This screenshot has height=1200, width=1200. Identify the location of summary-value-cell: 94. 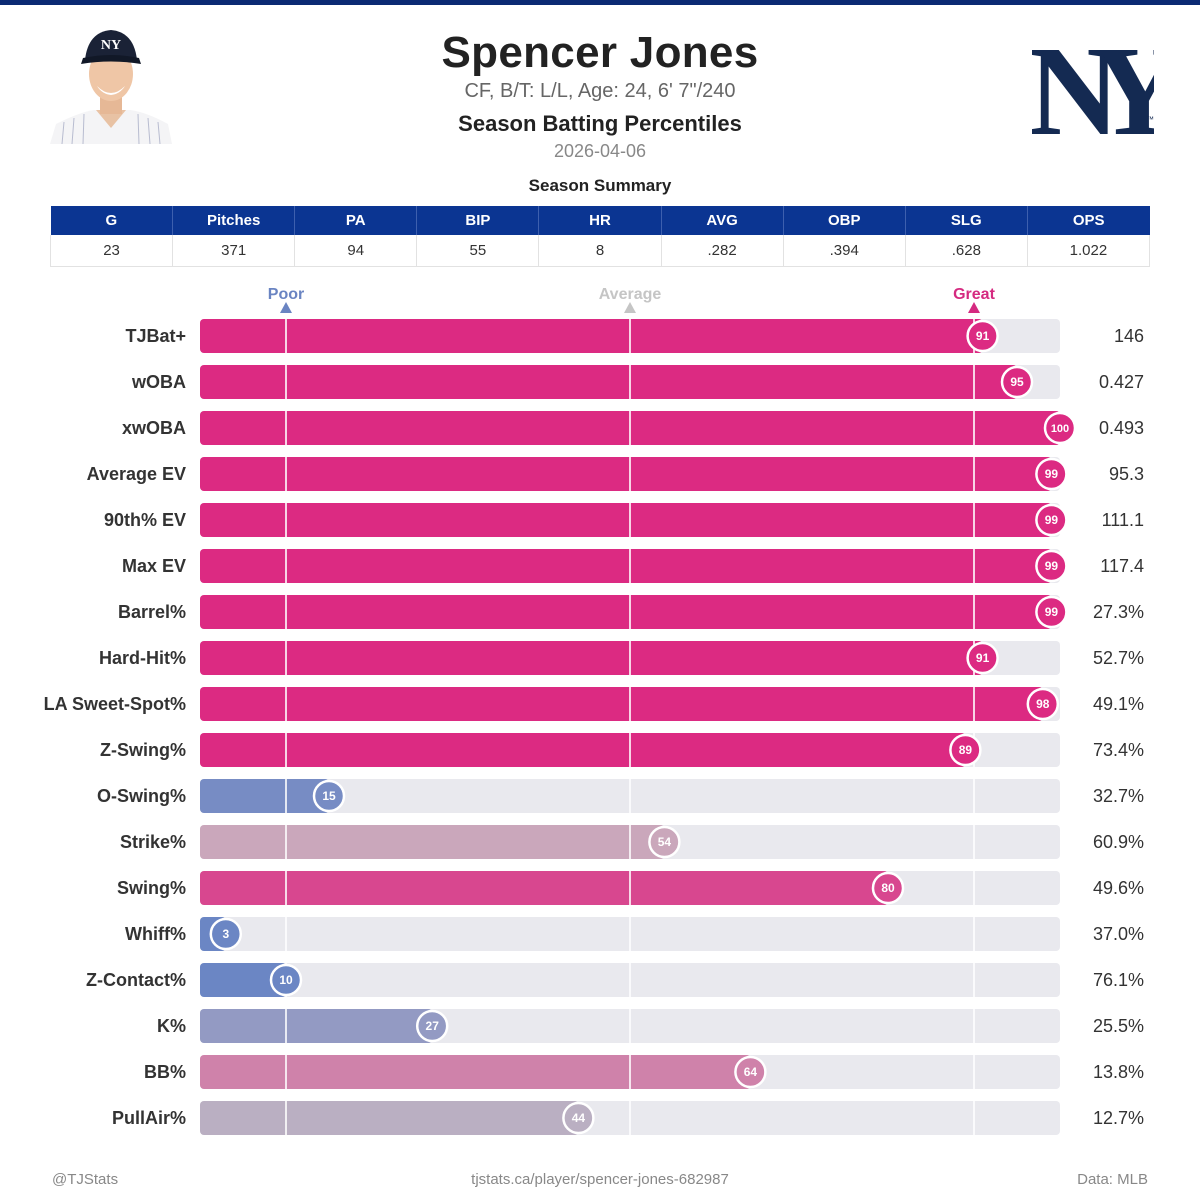
(355, 251).